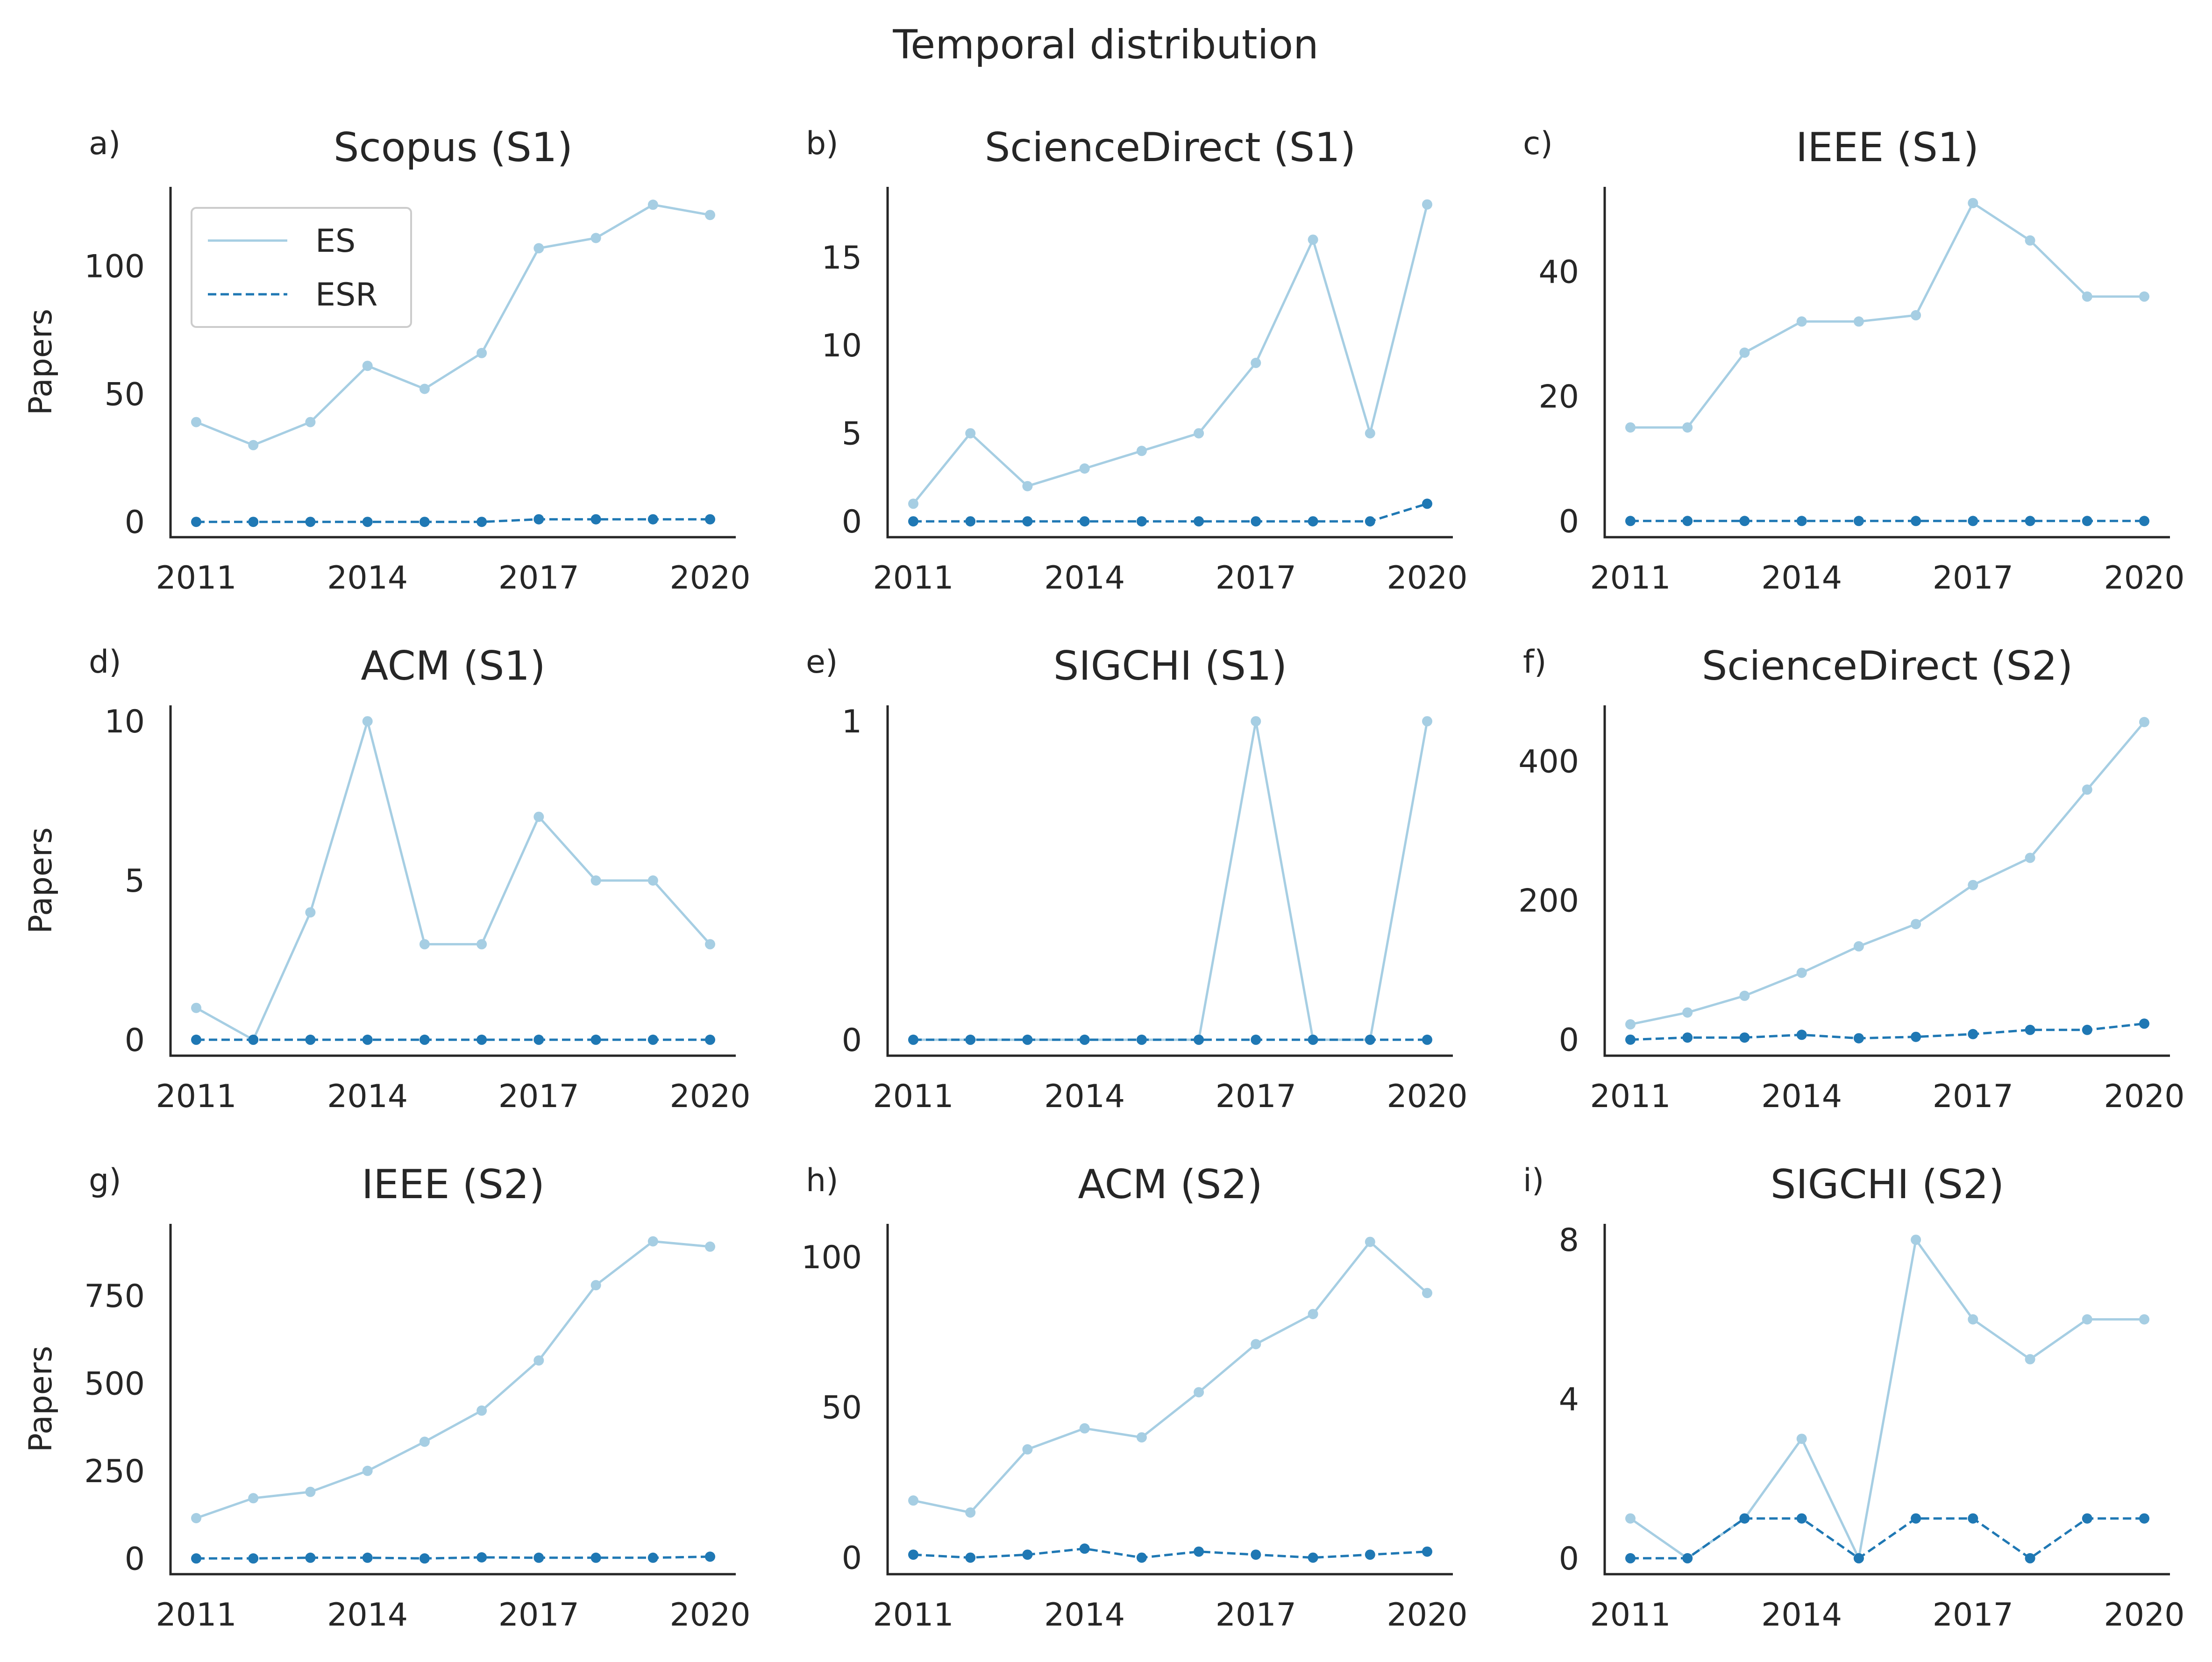 The image size is (2212, 1662). What do you see at coordinates (822, 1180) in the screenshot?
I see `panel-letter: h)` at bounding box center [822, 1180].